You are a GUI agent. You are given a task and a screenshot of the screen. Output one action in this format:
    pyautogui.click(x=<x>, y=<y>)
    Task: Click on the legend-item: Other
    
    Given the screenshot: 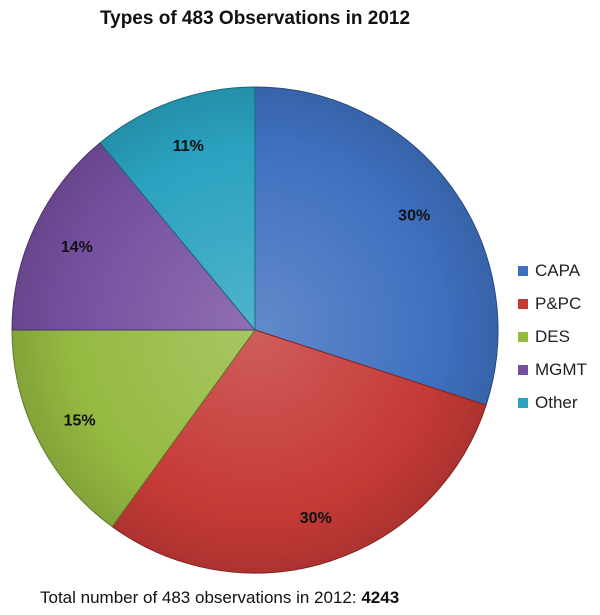 What is the action you would take?
    pyautogui.click(x=558, y=402)
    